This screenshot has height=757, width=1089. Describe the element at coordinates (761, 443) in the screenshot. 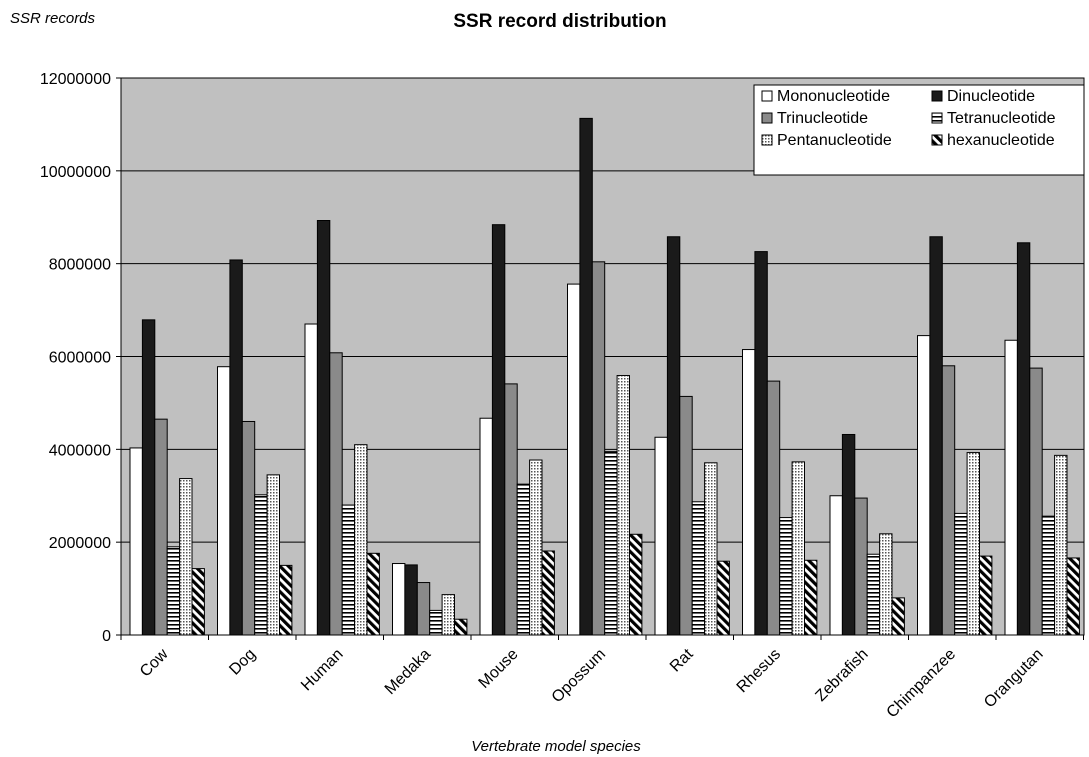

I see `bar-rhesus-dinucleotide` at that location.